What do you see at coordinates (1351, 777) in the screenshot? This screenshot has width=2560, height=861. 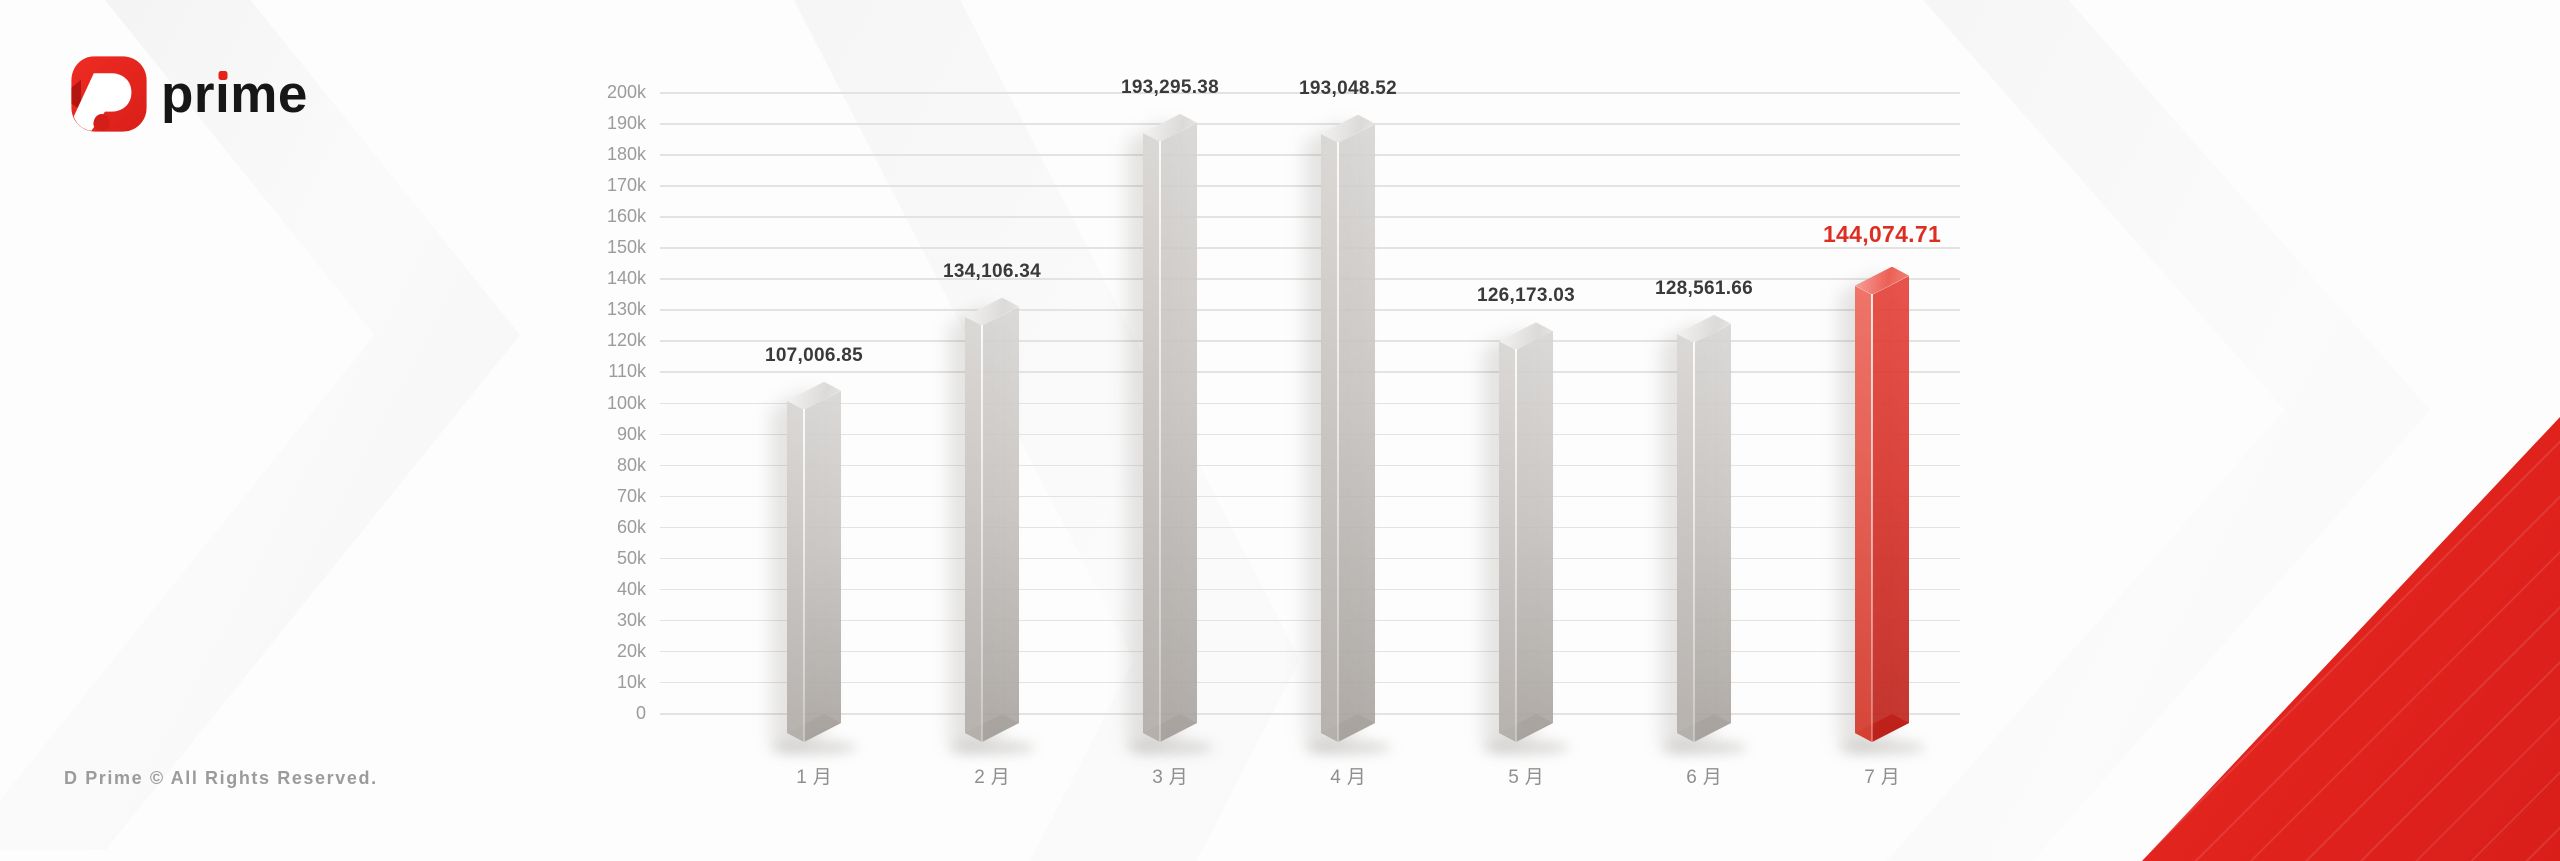 I see `x-axis-label-4月: 4月` at bounding box center [1351, 777].